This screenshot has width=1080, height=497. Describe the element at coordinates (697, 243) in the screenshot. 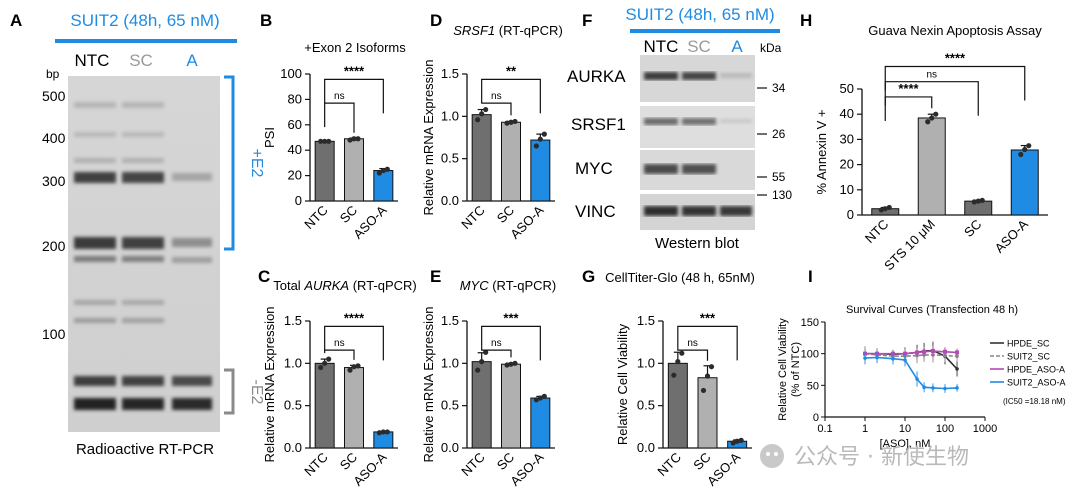

I see `blot-caption: Western blot` at that location.